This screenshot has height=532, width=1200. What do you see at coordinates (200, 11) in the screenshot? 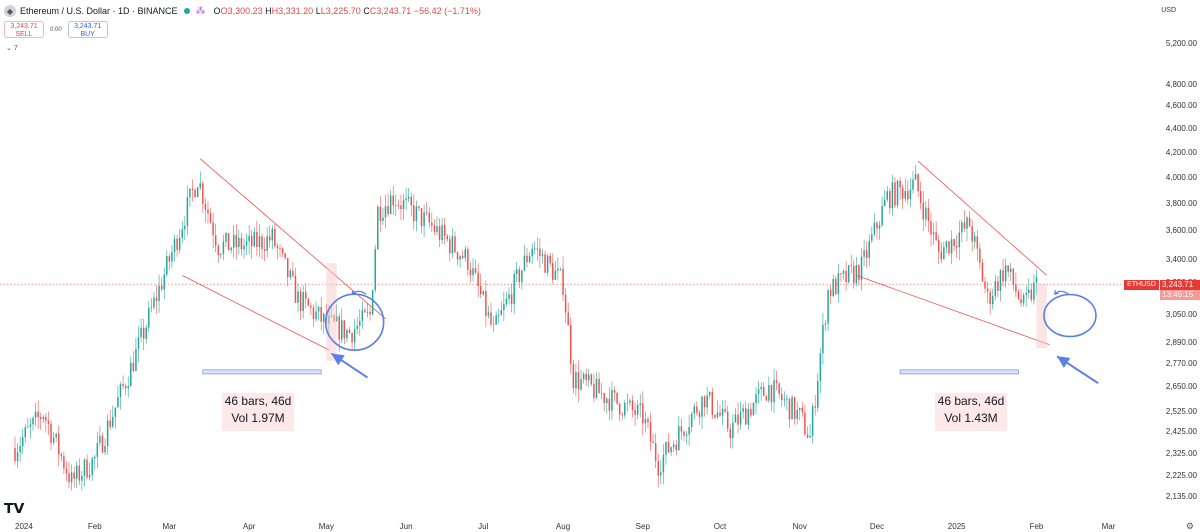
I see `indicators-icon: ⁂` at bounding box center [200, 11].